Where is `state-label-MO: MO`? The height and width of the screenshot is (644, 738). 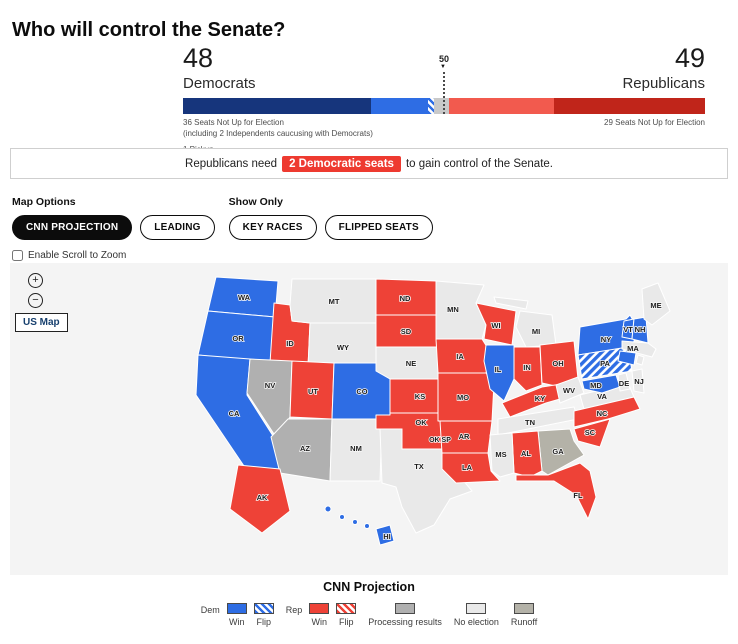 state-label-MO: MO is located at coordinates (463, 397).